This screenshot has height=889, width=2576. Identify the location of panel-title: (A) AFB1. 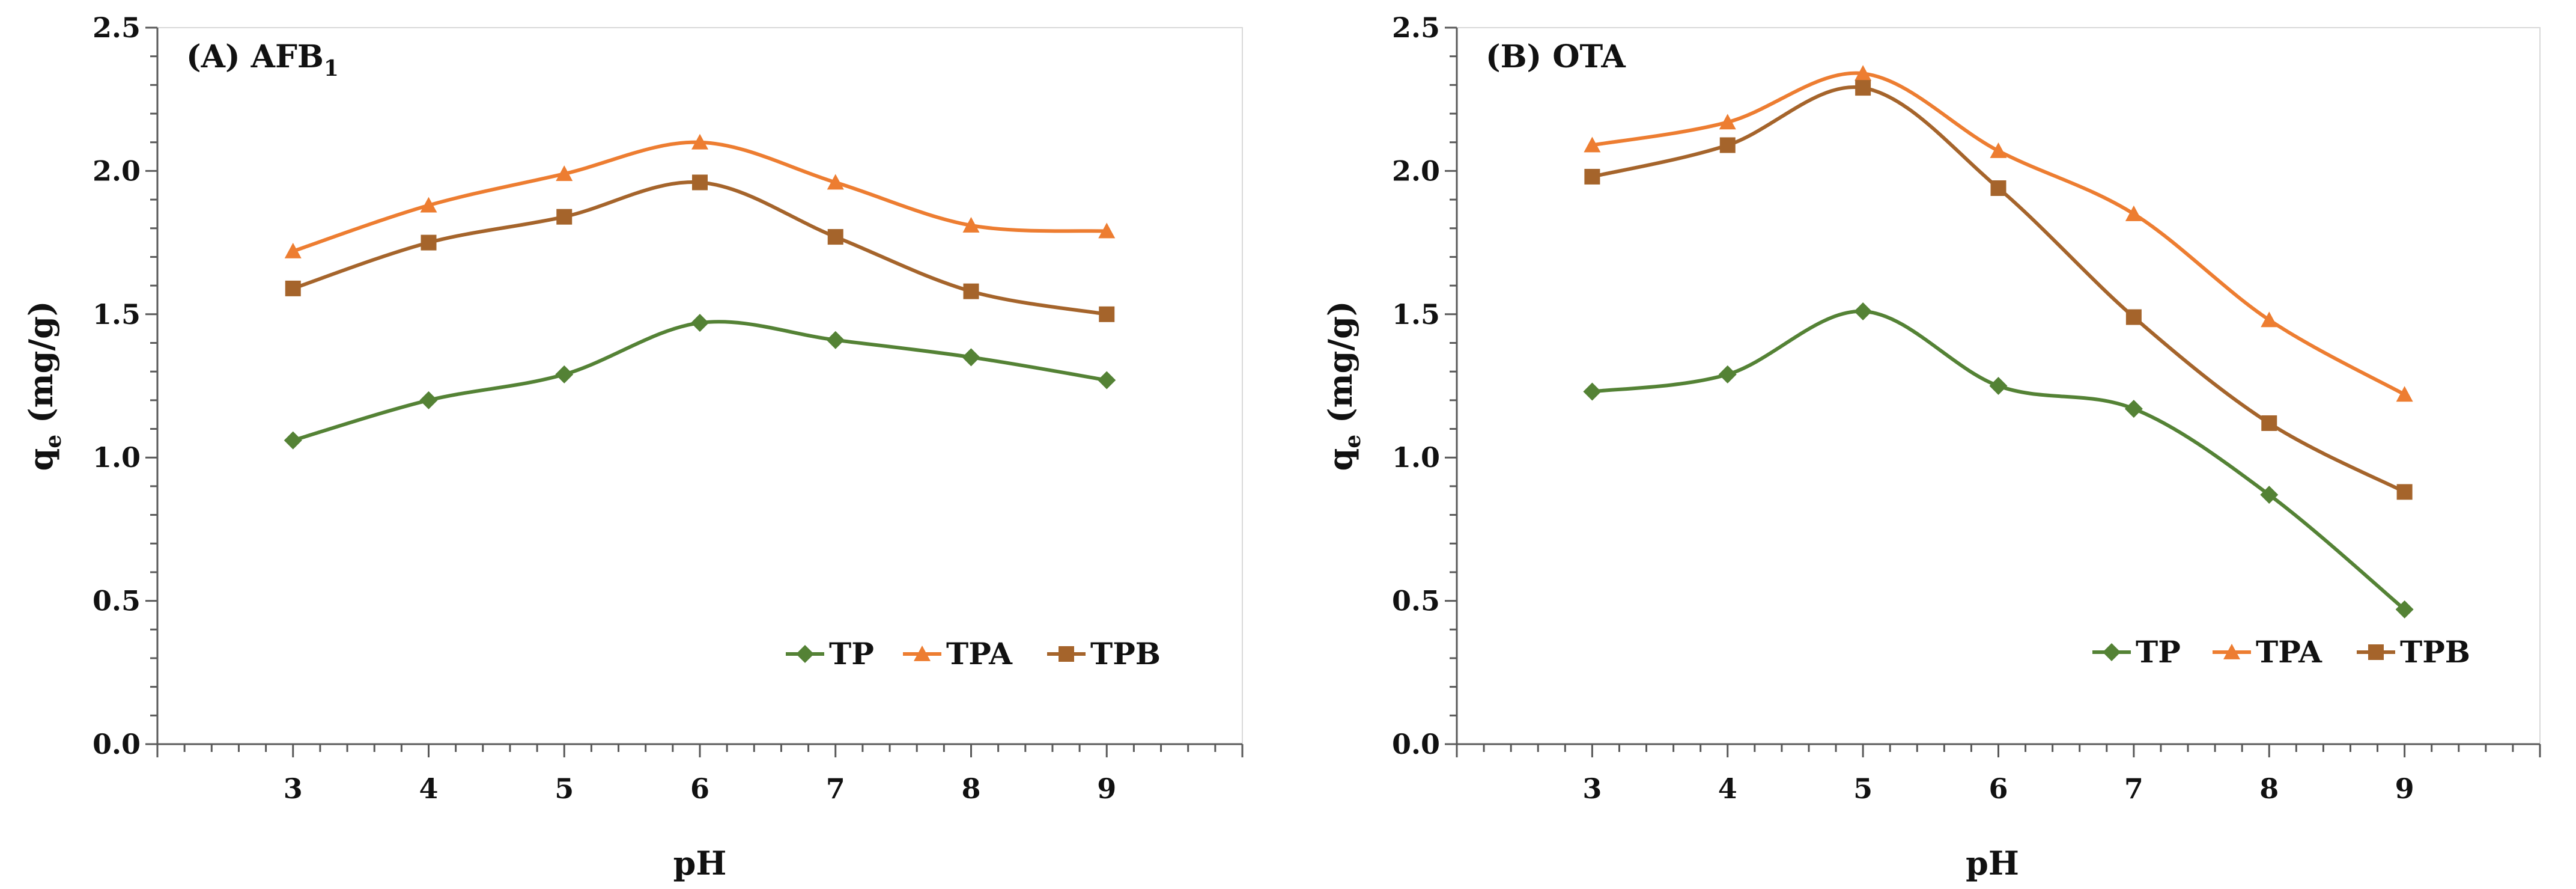
(262, 59).